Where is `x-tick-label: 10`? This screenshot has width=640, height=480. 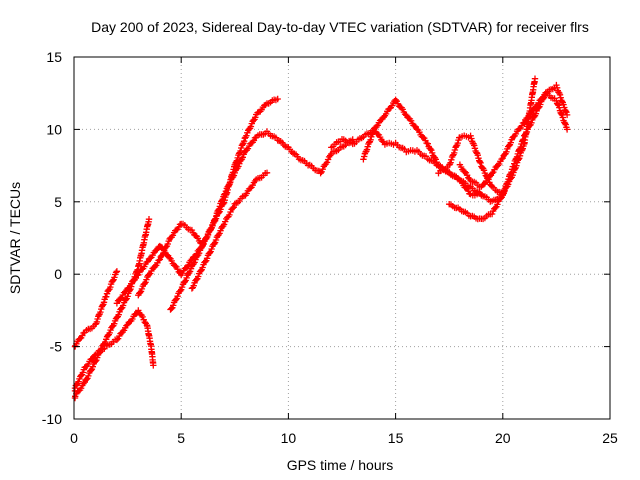
x-tick-label: 10 is located at coordinates (289, 438).